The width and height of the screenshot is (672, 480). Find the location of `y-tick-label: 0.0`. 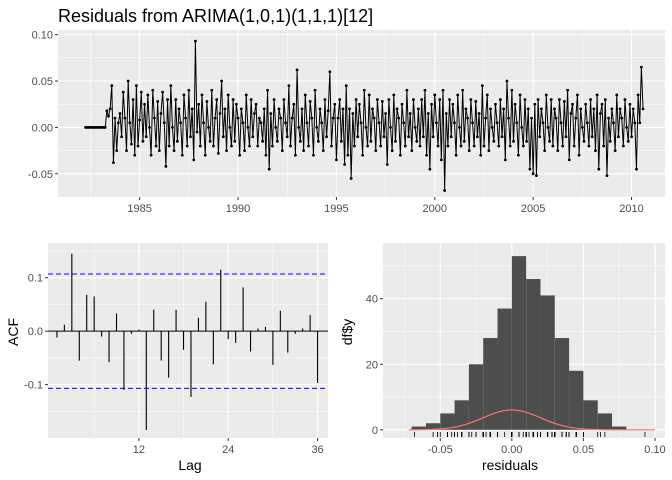

y-tick-label: 0.0 is located at coordinates (35, 332).